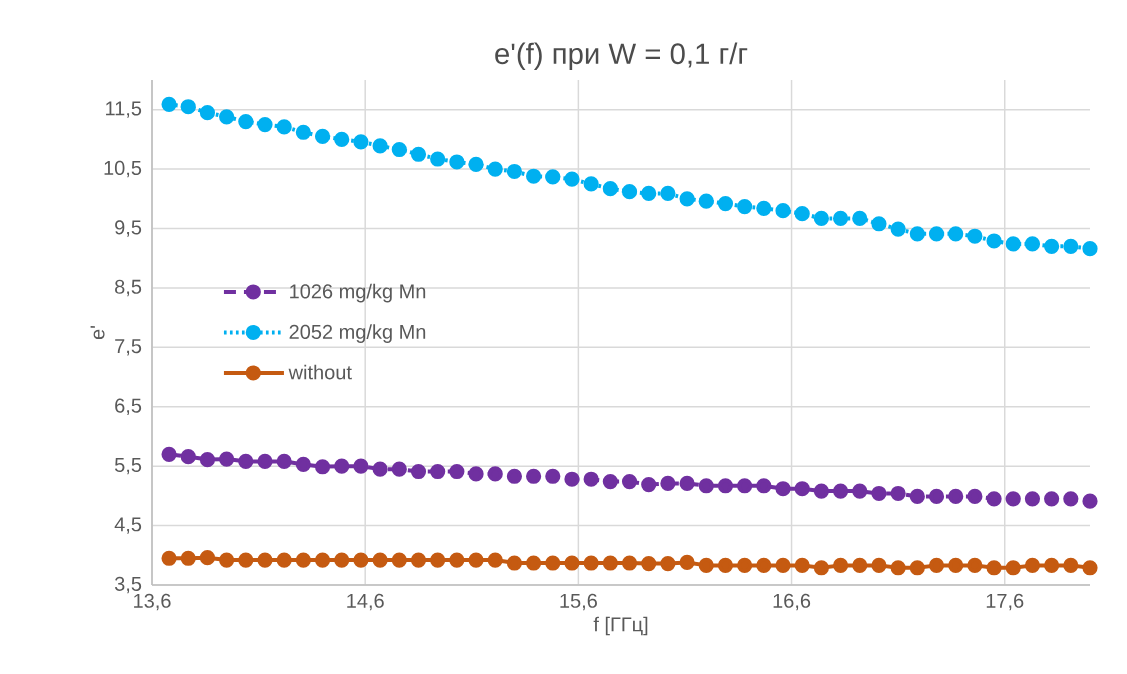  I want to click on y-tick-label: 8,5, so click(128, 288).